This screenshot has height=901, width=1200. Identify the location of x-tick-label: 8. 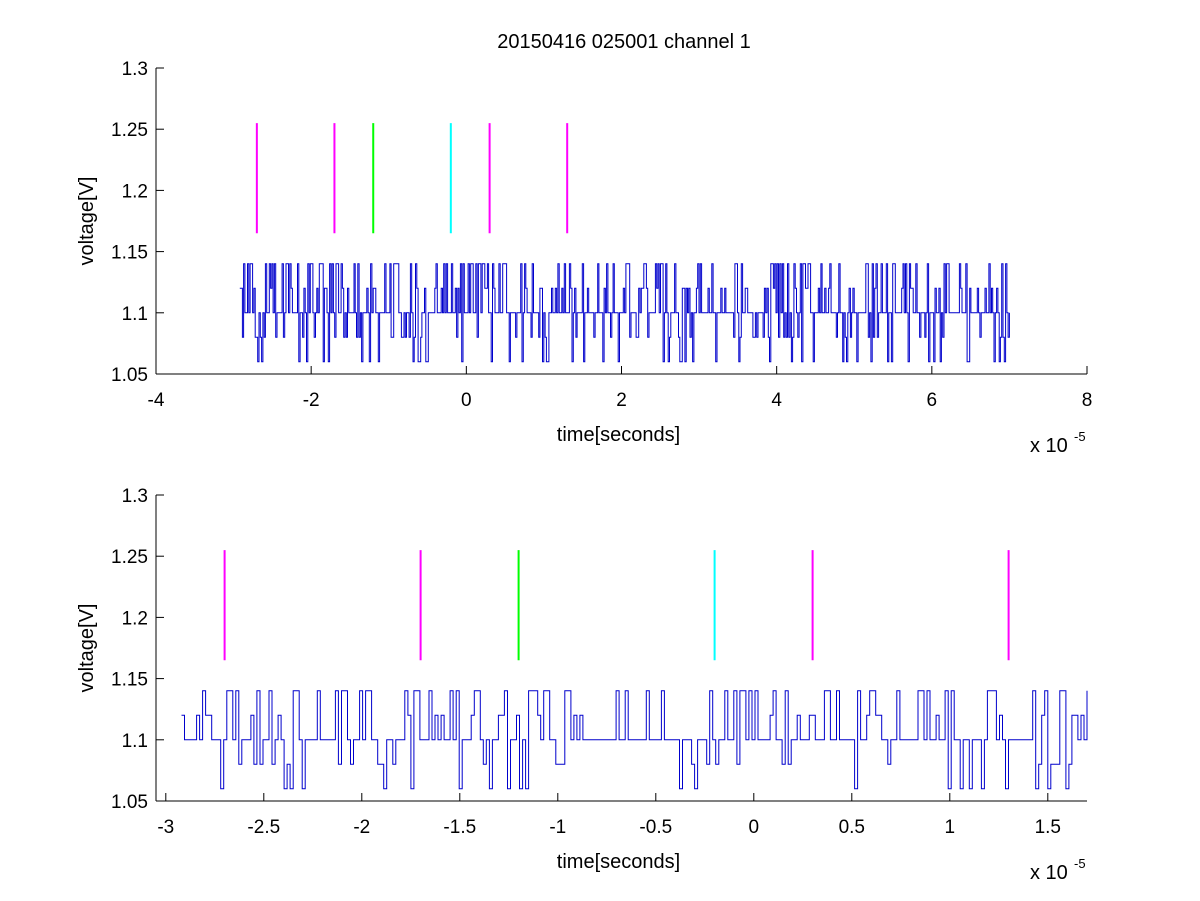
(1087, 400).